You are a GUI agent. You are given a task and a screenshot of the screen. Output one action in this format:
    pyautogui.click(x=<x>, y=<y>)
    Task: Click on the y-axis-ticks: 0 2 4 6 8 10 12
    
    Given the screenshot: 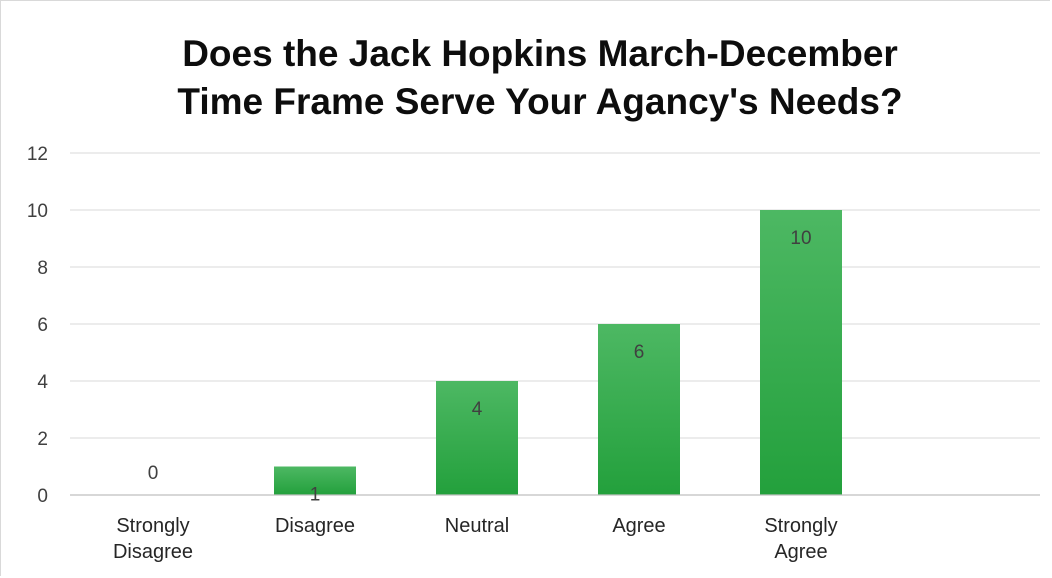 What is the action you would take?
    pyautogui.click(x=38, y=325)
    